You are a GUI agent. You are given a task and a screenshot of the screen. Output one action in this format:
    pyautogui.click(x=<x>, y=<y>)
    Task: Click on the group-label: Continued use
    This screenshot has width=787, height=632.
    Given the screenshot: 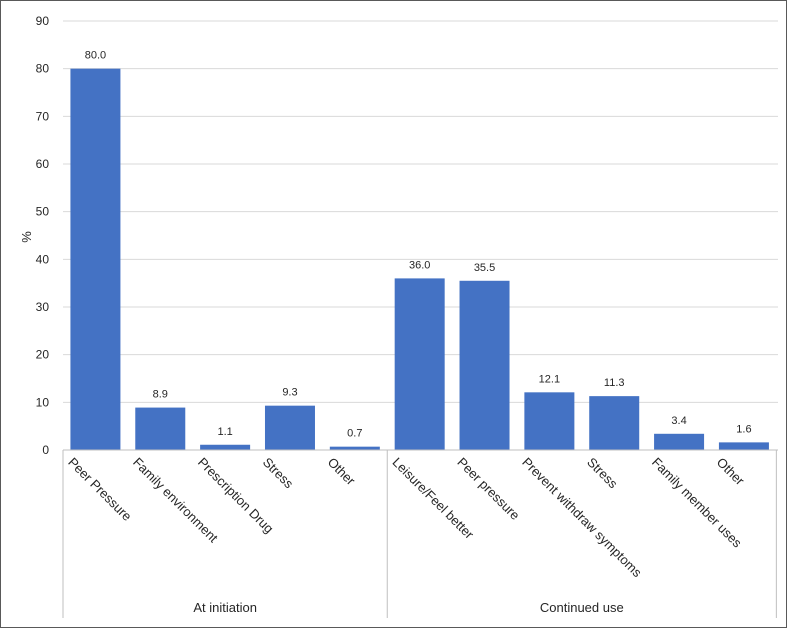 What is the action you would take?
    pyautogui.click(x=582, y=607)
    